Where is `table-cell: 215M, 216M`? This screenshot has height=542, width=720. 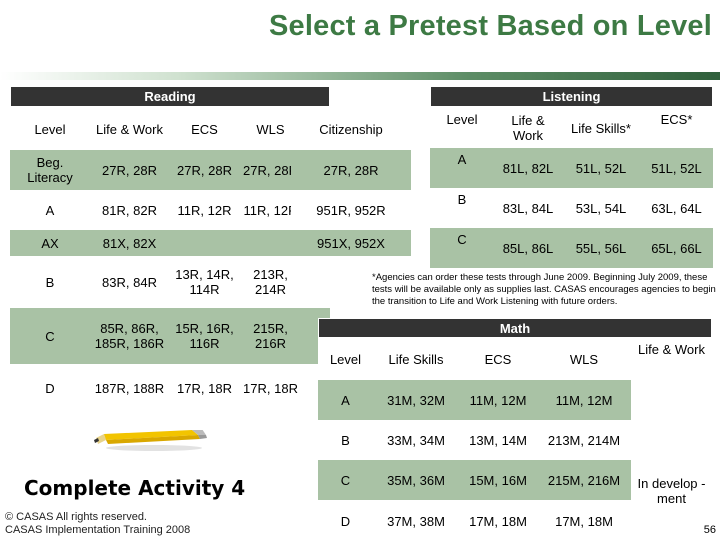 table-cell: 215M, 216M is located at coordinates (584, 480).